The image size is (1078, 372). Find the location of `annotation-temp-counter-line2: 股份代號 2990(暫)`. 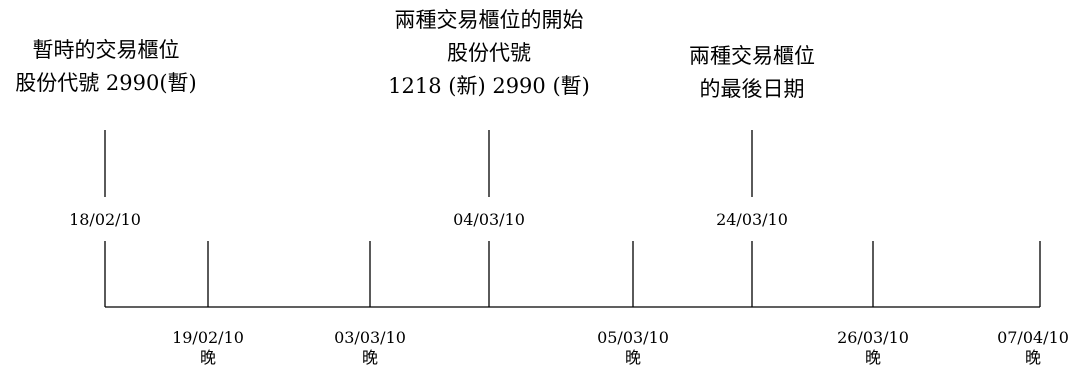

annotation-temp-counter-line2: 股份代號 2990(暫) is located at coordinates (106, 83).